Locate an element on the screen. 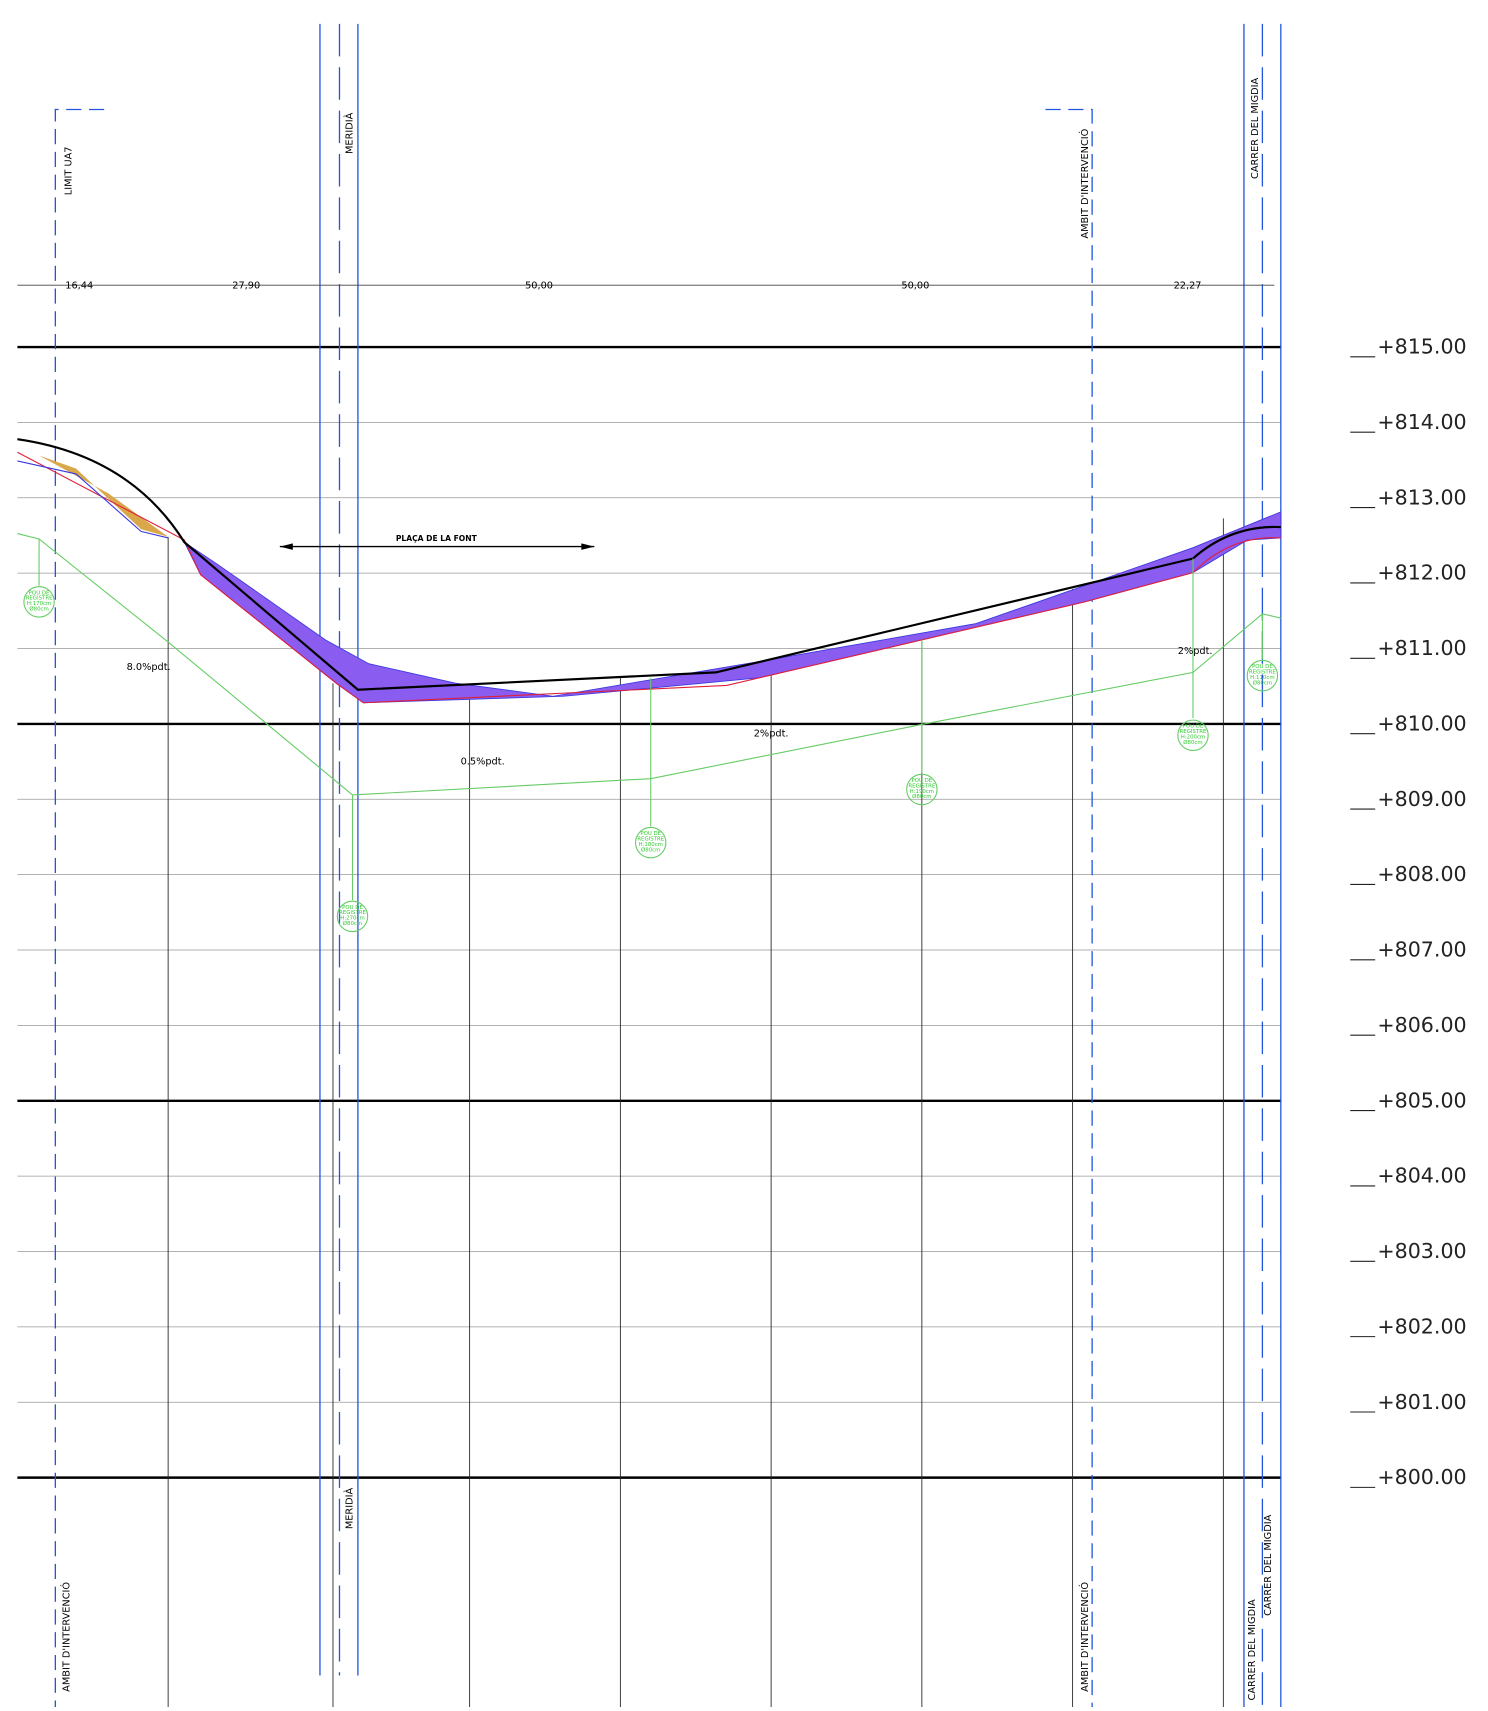 The image size is (1488, 1711). elevation-label: +808.00 is located at coordinates (1421, 874).